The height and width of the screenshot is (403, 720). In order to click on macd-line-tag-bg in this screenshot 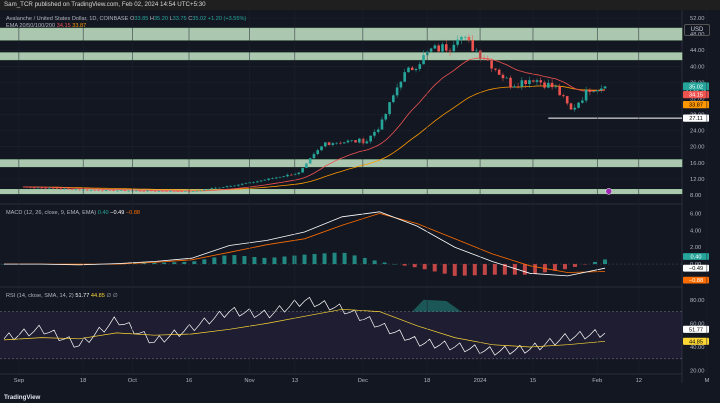, I will do `click(696, 268)`.